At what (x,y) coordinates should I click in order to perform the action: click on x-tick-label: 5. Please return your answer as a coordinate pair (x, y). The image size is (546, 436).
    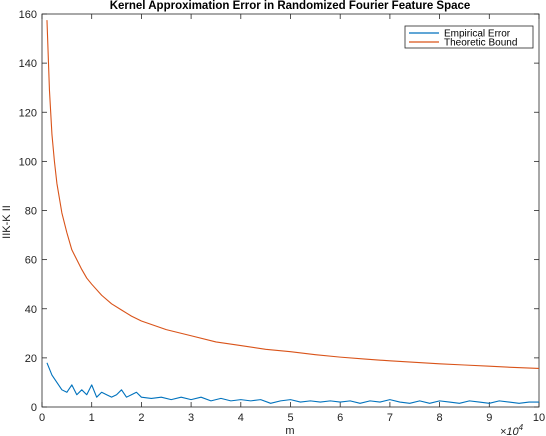
    Looking at the image, I should click on (290, 418).